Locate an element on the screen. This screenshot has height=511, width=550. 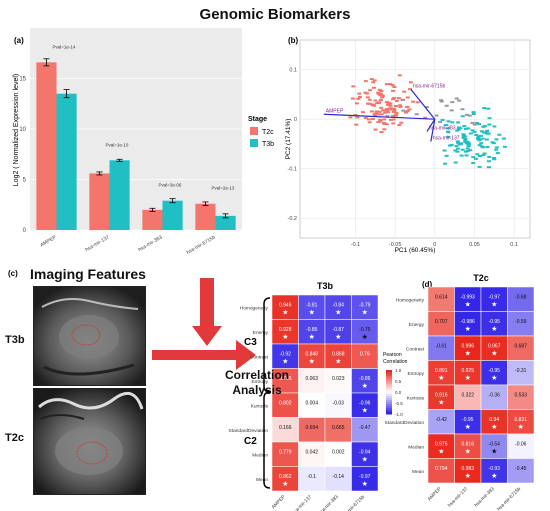
bar-y-tick-label: 0 is located at coordinates (25, 231).